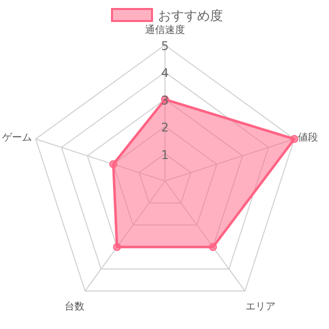  I want to click on spoke-label: 値段, so click(308, 137).